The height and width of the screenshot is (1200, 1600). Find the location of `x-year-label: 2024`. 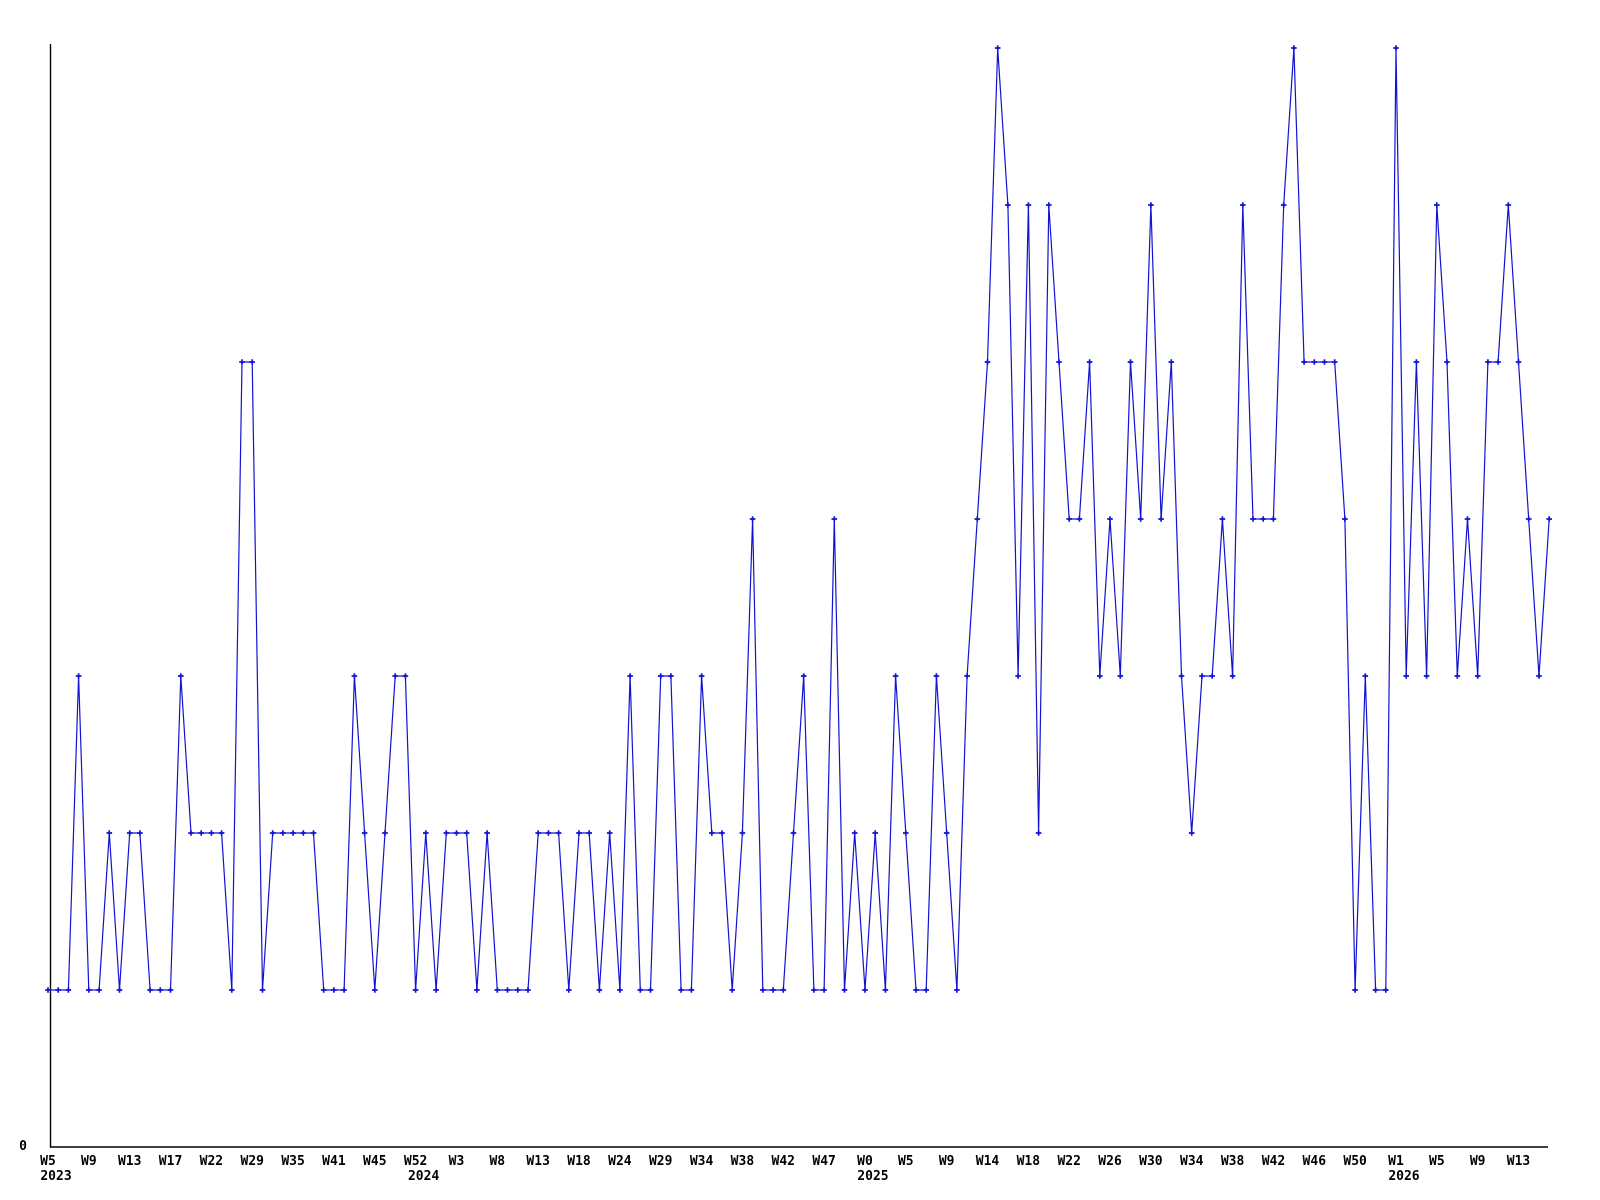

x-year-label: 2024 is located at coordinates (423, 1176).